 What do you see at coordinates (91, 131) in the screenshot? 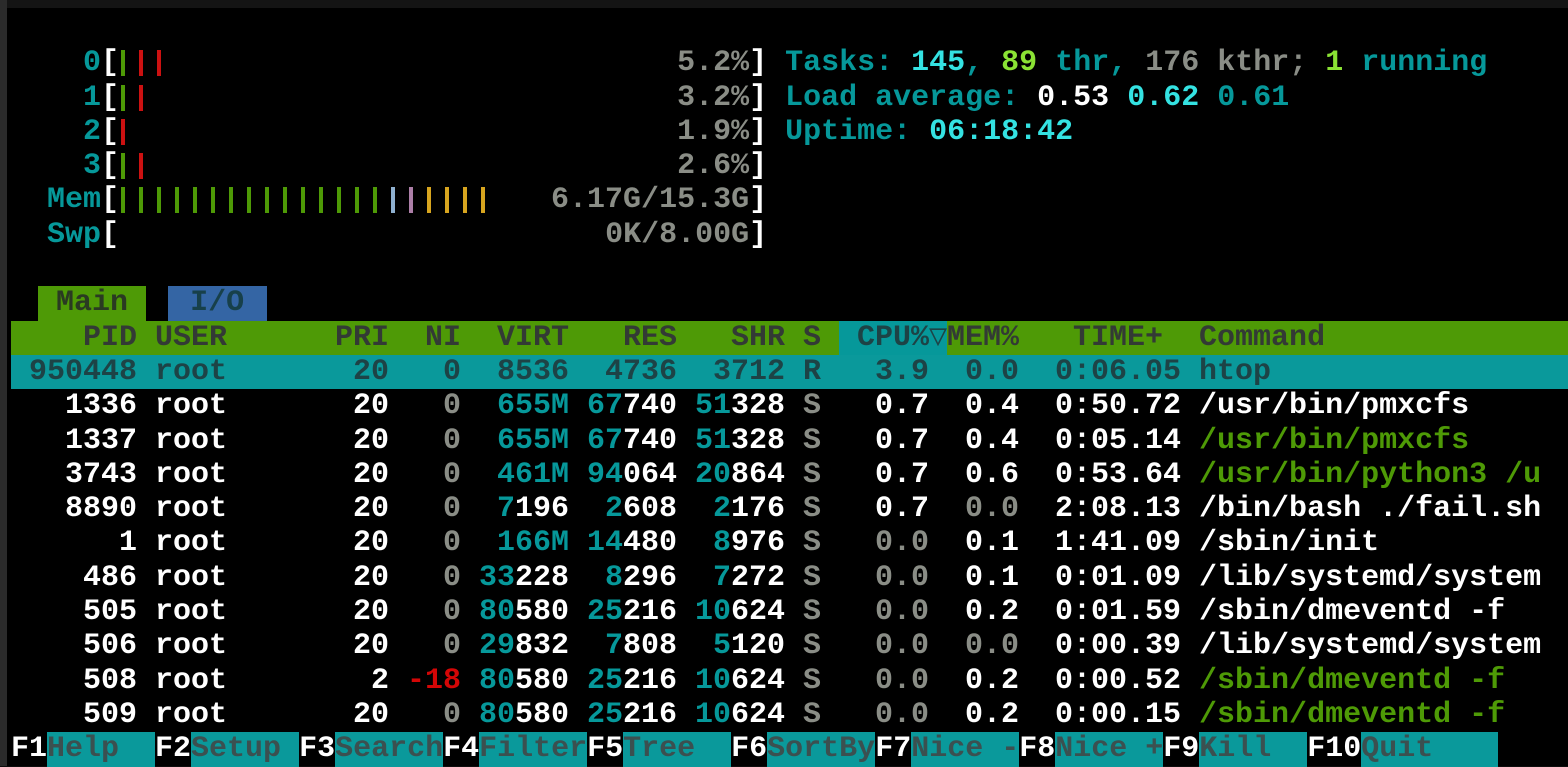
I see `cpu2-label: 2` at bounding box center [91, 131].